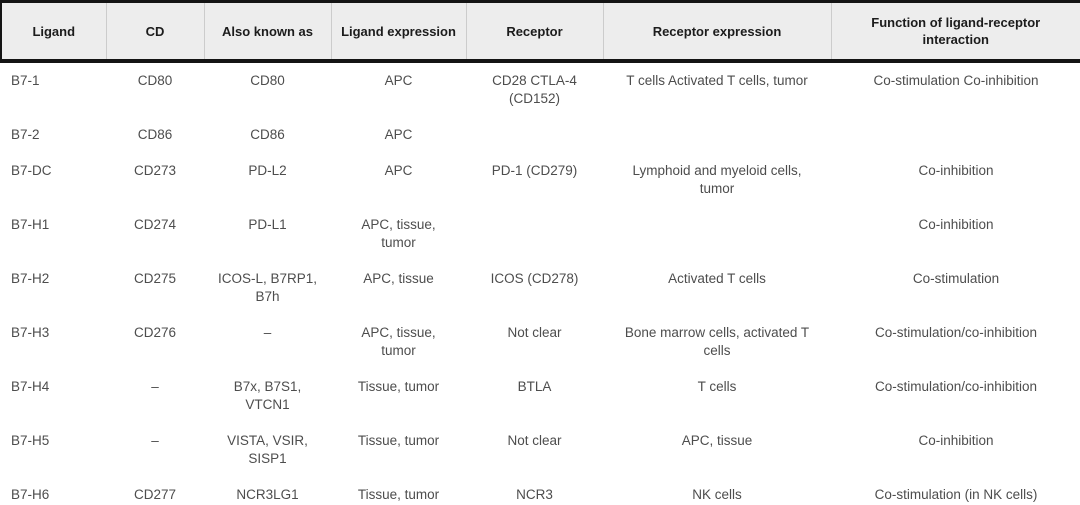 Image resolution: width=1080 pixels, height=505 pixels. I want to click on column-header-ligand-expression: Ligand expression, so click(398, 31).